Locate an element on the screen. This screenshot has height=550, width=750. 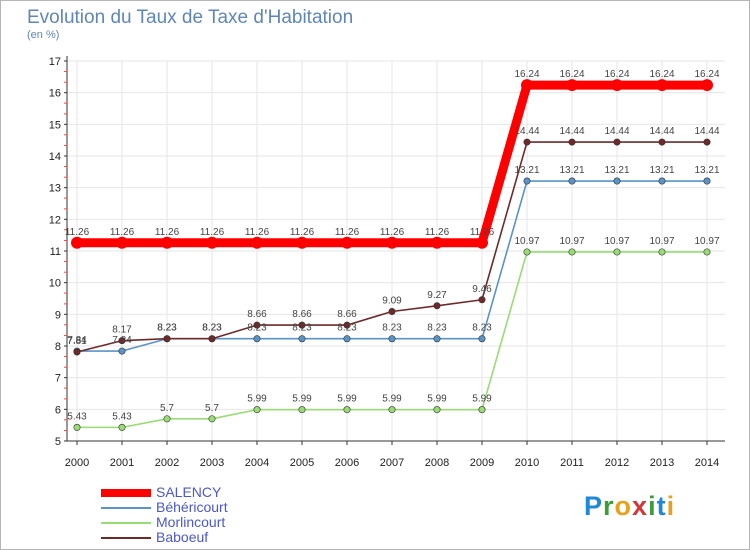
legend-item: Béhéricourt is located at coordinates (251, 507).